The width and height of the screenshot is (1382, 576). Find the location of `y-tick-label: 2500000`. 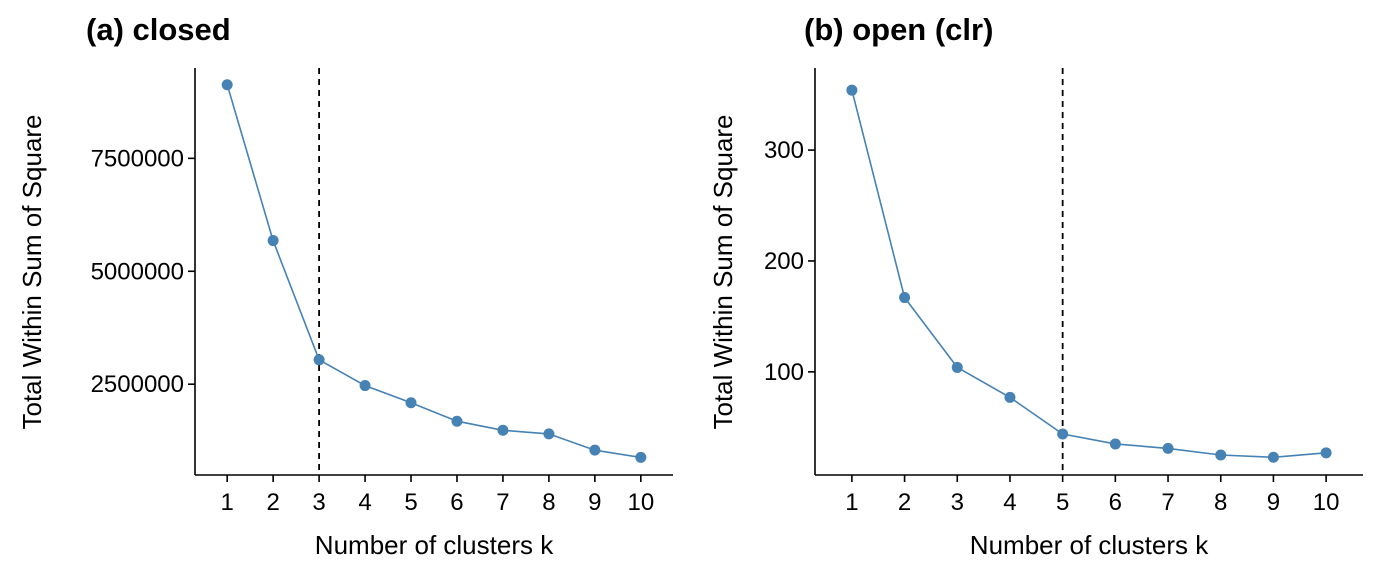

y-tick-label: 2500000 is located at coordinates (137, 384).